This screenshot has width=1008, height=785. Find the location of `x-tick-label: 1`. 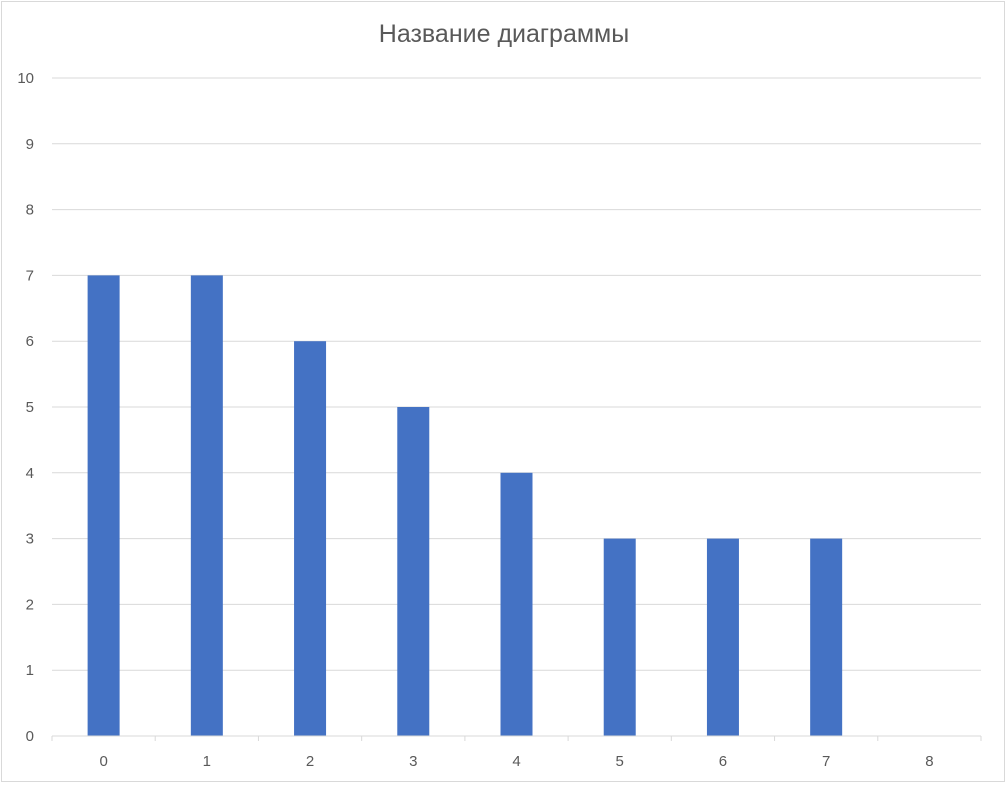

x-tick-label: 1 is located at coordinates (207, 761).